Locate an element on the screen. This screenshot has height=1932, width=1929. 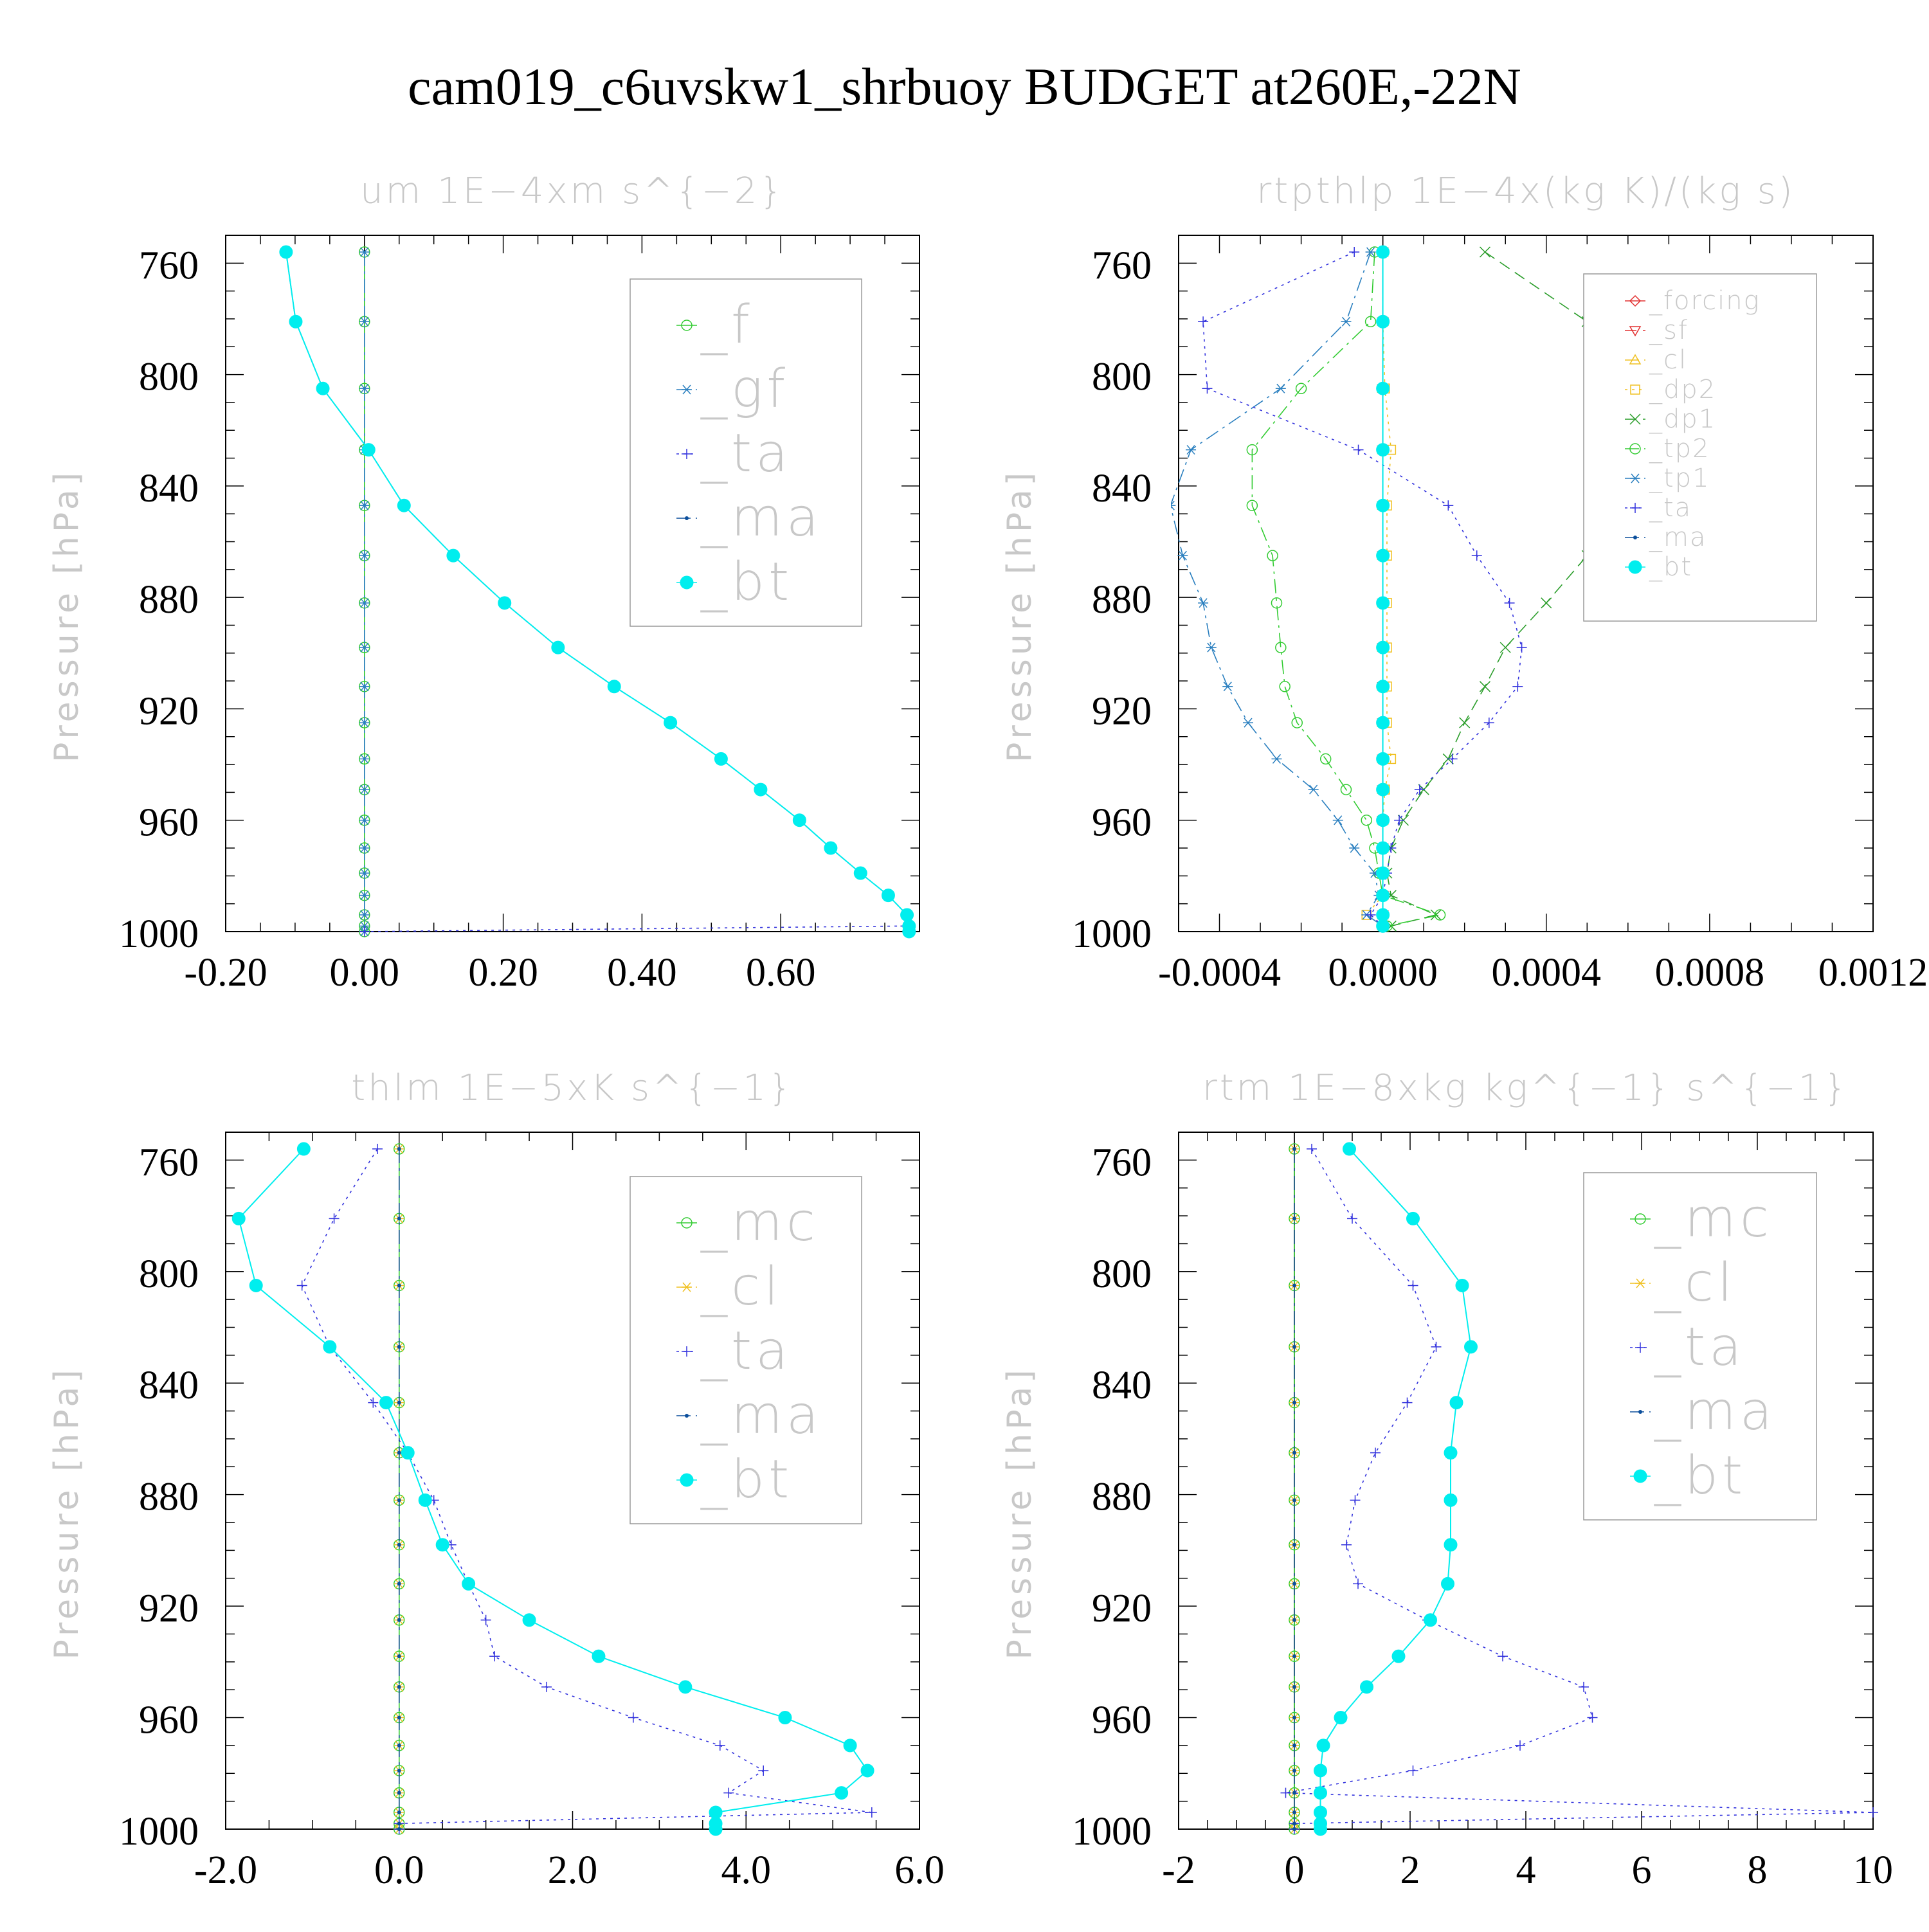
x-tick-label: -2 is located at coordinates (1178, 1870).